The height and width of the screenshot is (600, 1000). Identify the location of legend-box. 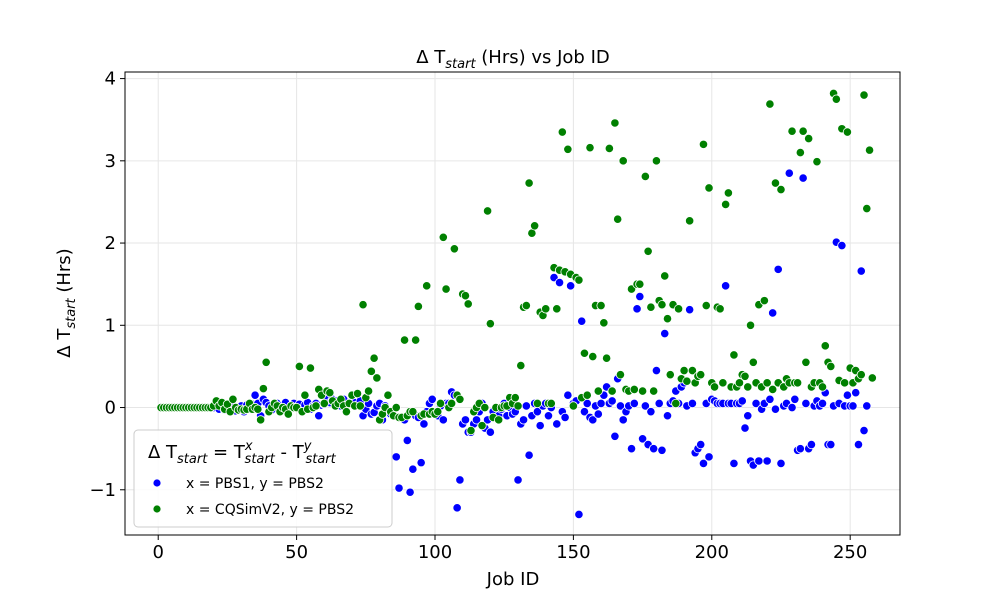
(263, 478).